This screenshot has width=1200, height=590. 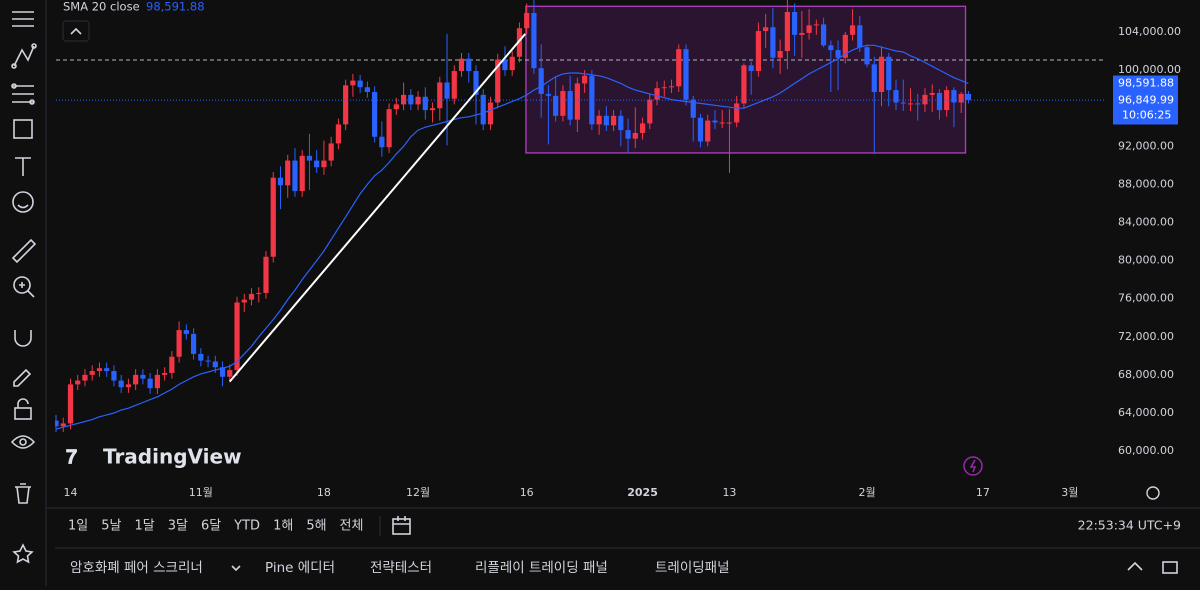 What do you see at coordinates (1146, 260) in the screenshot?
I see `y-tick-label: 80,000.00` at bounding box center [1146, 260].